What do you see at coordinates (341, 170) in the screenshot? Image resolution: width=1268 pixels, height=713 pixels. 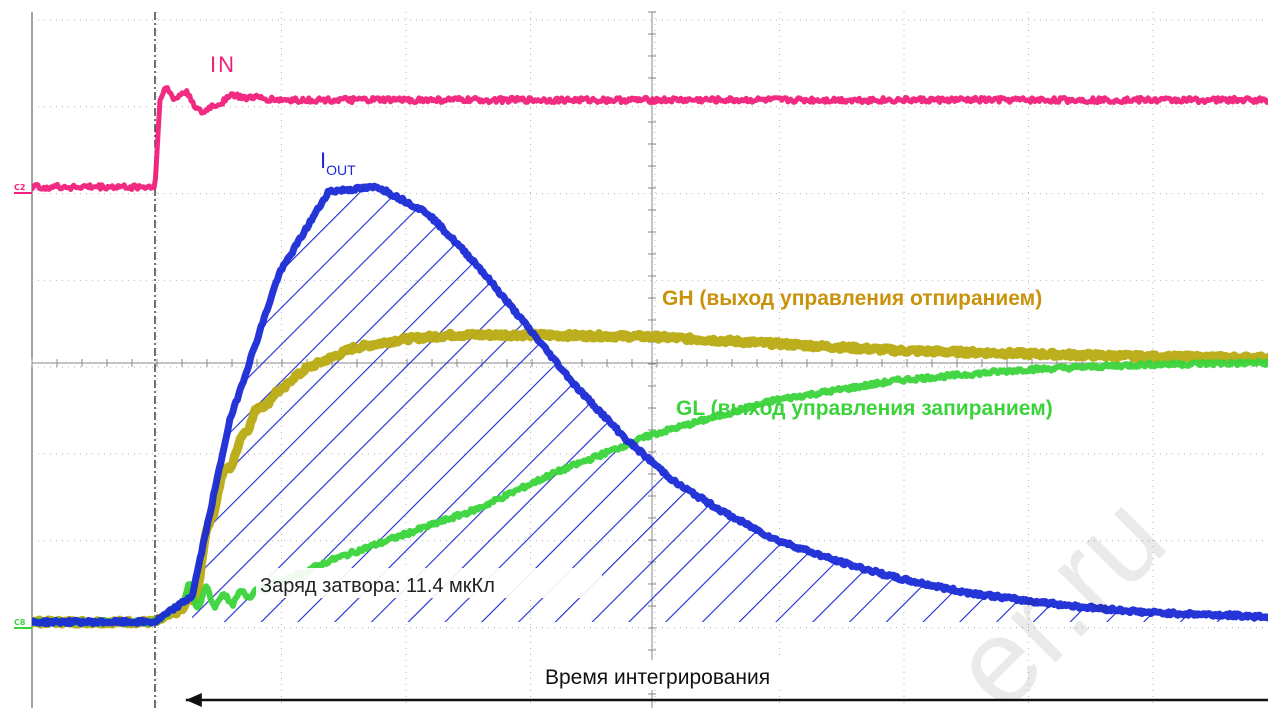 I see `iout-label-sub: OUT` at bounding box center [341, 170].